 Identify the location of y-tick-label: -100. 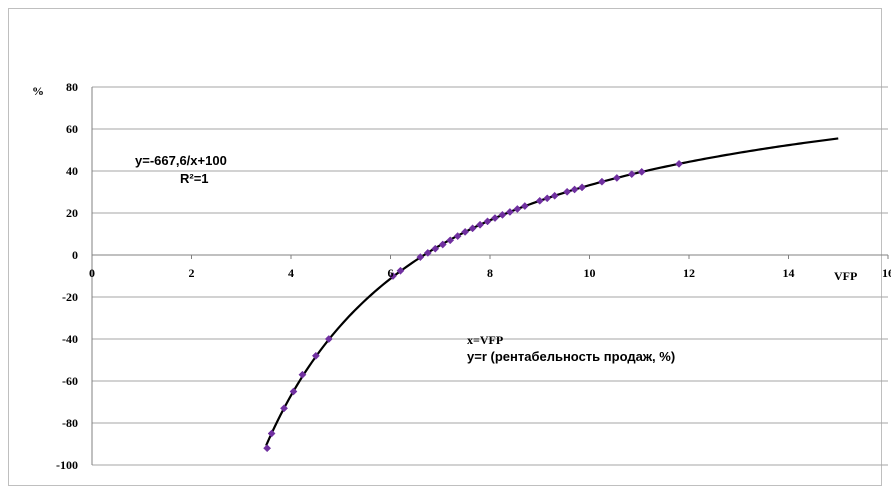
(67, 465).